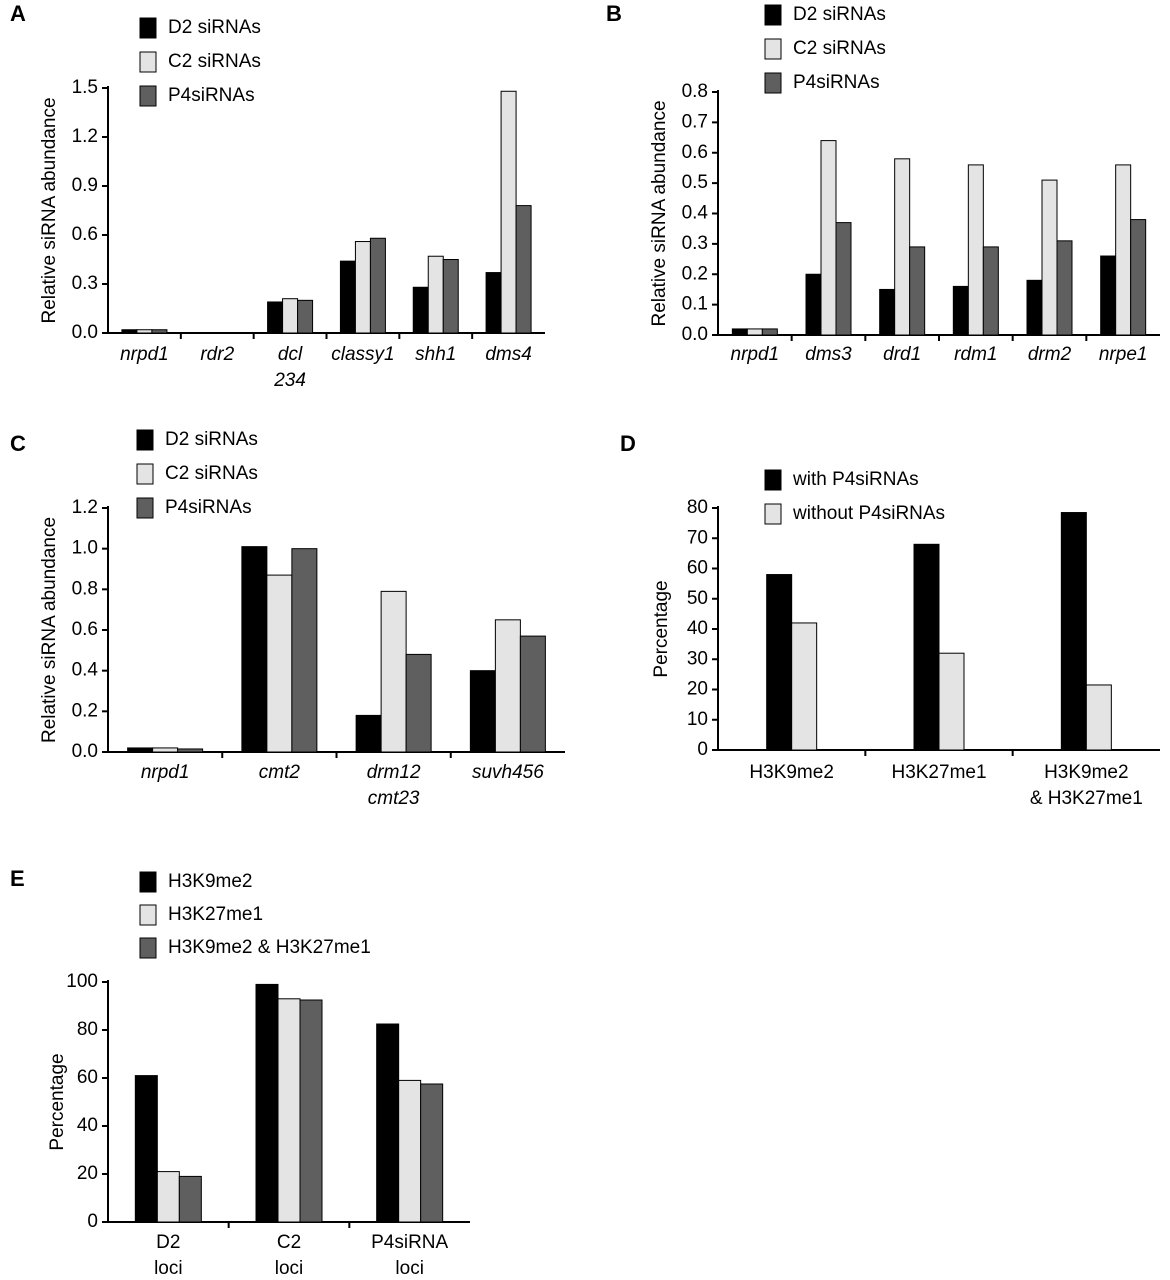 This screenshot has width=1170, height=1280. I want to click on y-tick-label: 0.2, so click(695, 273).